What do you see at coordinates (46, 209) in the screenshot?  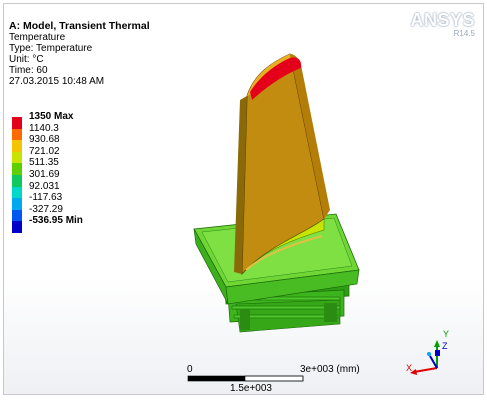 I see `legend-label: -327.29` at bounding box center [46, 209].